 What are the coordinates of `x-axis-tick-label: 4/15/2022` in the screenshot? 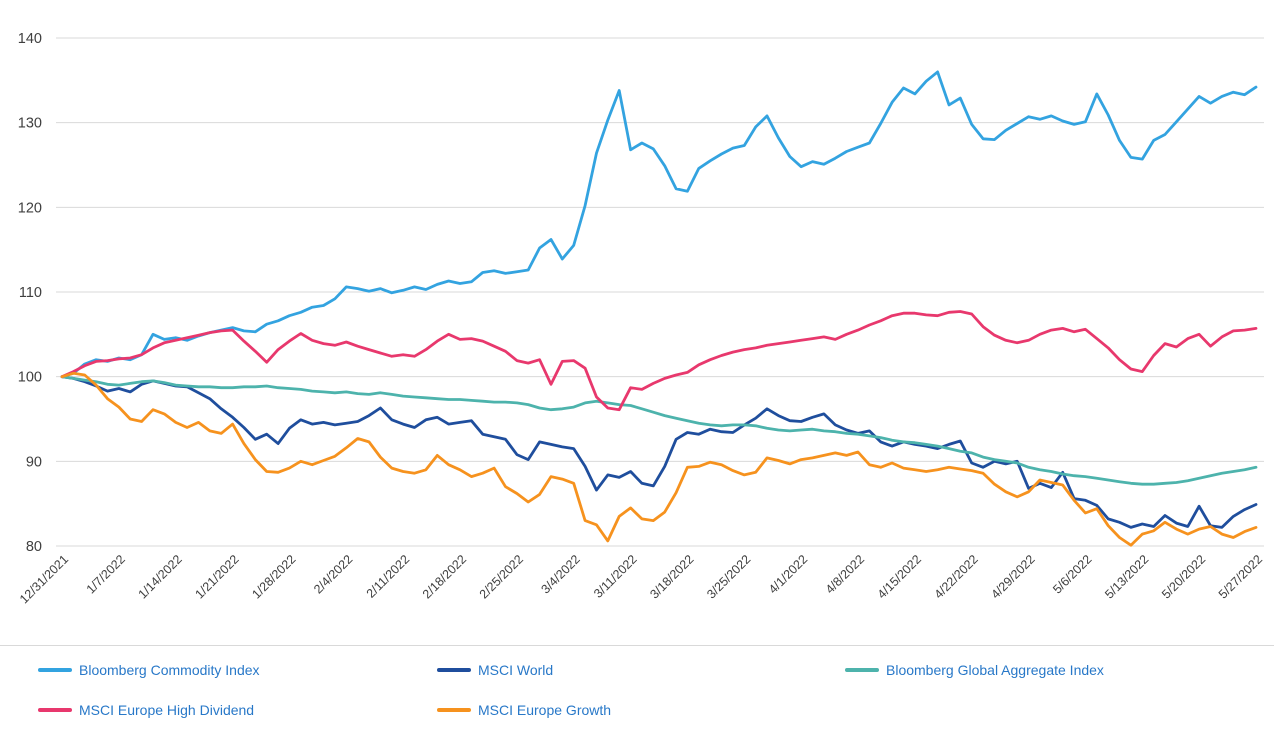 It's located at (899, 576).